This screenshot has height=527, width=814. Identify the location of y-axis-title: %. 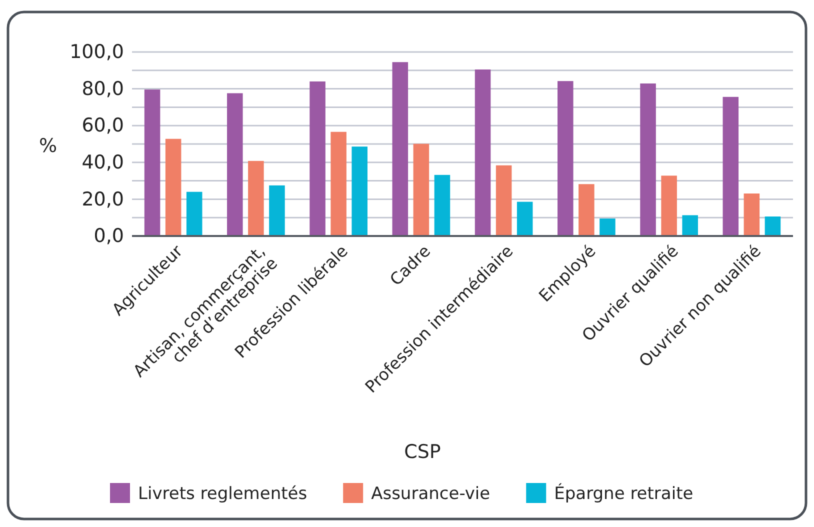
(48, 146).